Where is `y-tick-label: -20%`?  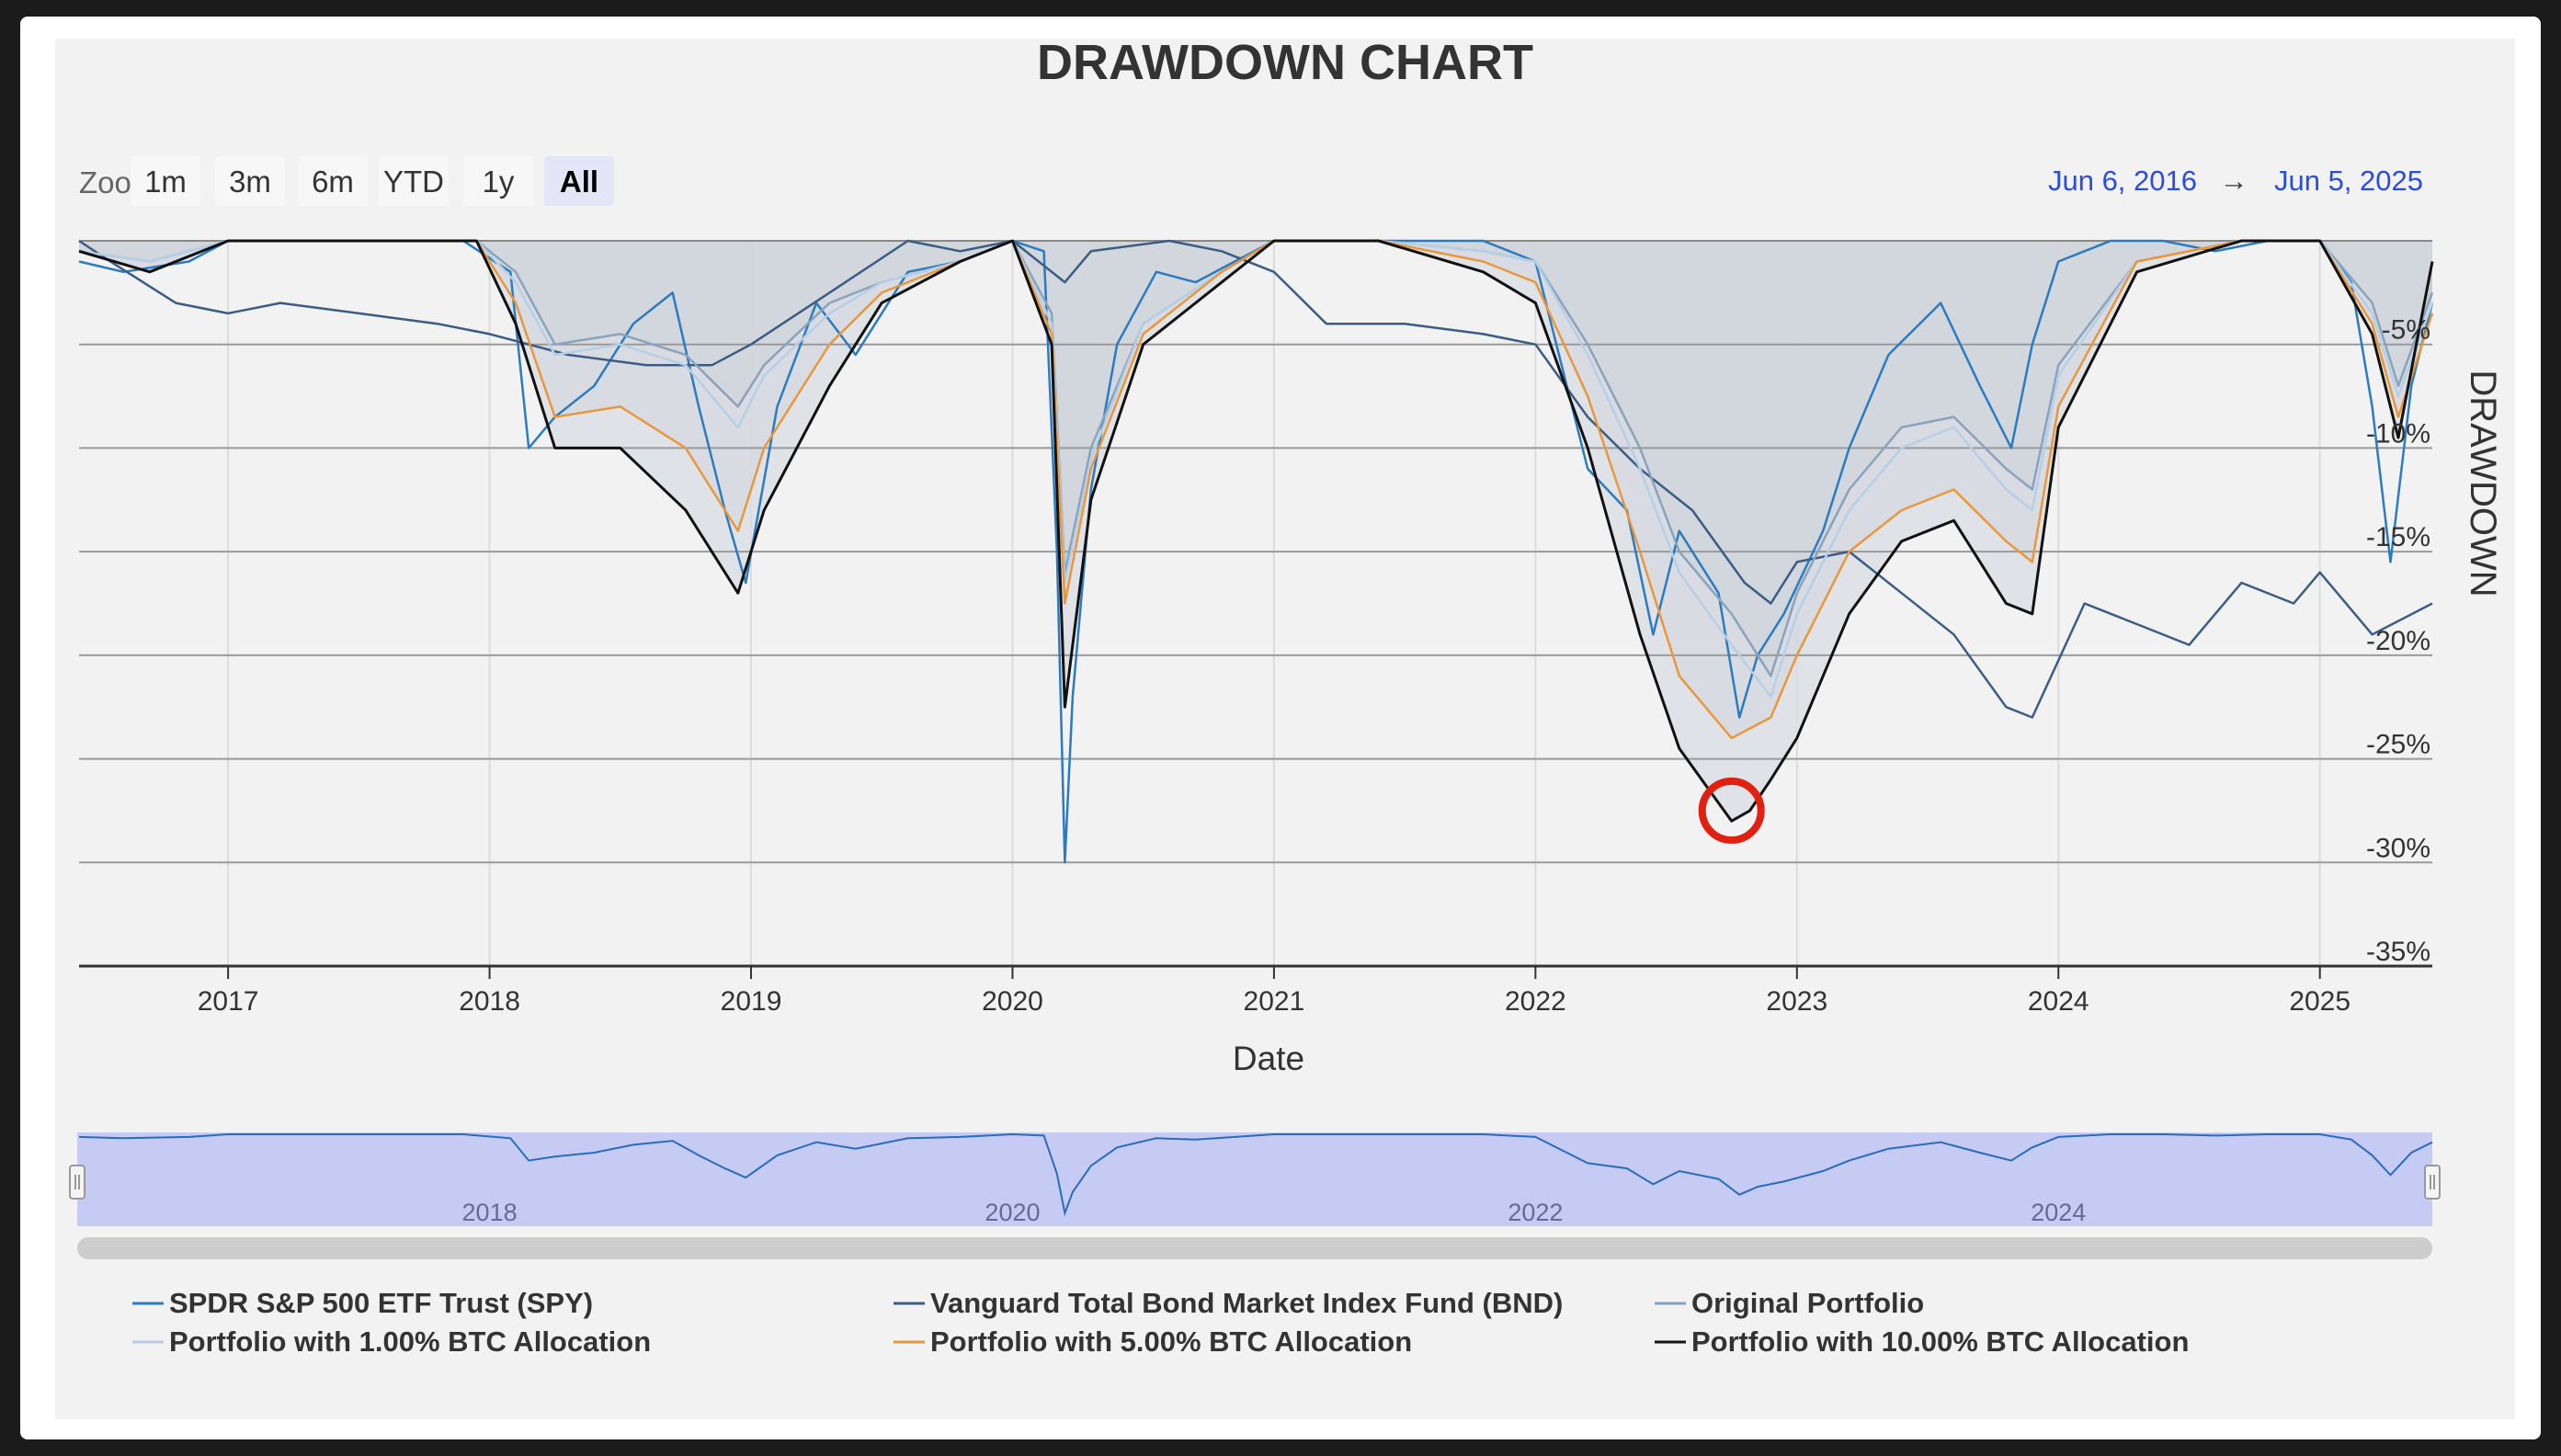 y-tick-label: -20% is located at coordinates (2398, 641).